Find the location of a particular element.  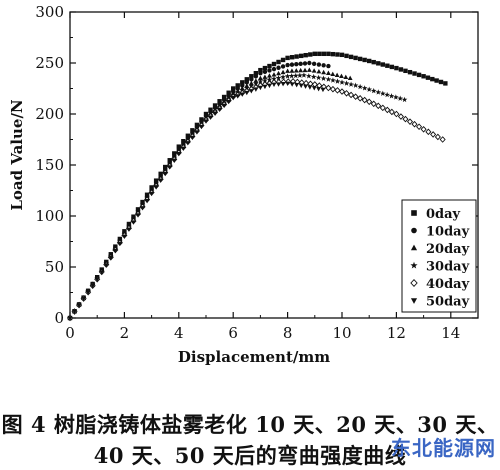

y-tick-label: 50 is located at coordinates (54, 267).